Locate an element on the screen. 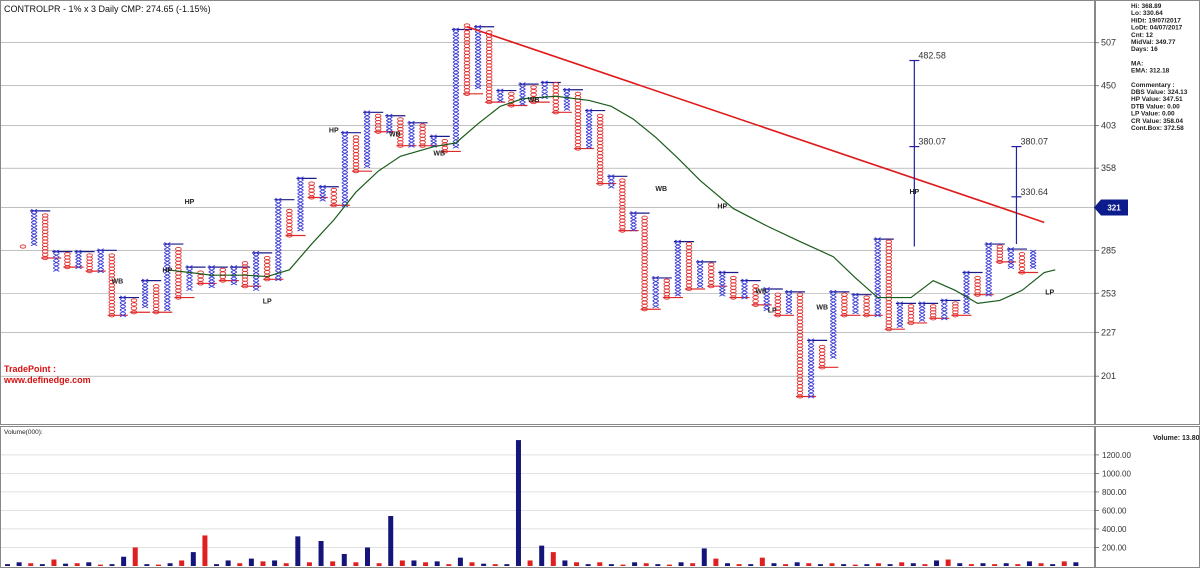 The image size is (1200, 574). info-line: HiDt: 19/07/2017 is located at coordinates (1156, 20).